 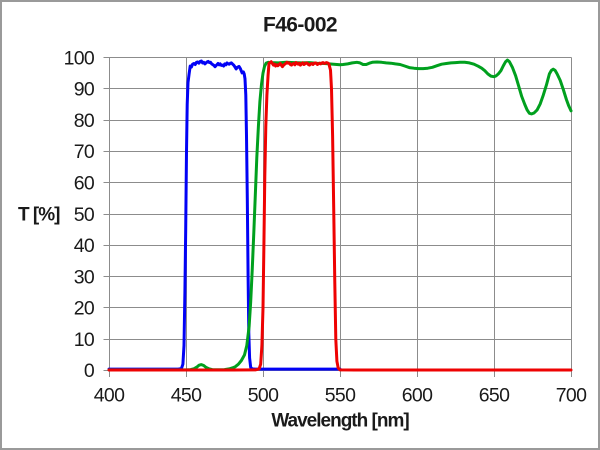 What do you see at coordinates (109, 396) in the screenshot?
I see `svg-text: 400` at bounding box center [109, 396].